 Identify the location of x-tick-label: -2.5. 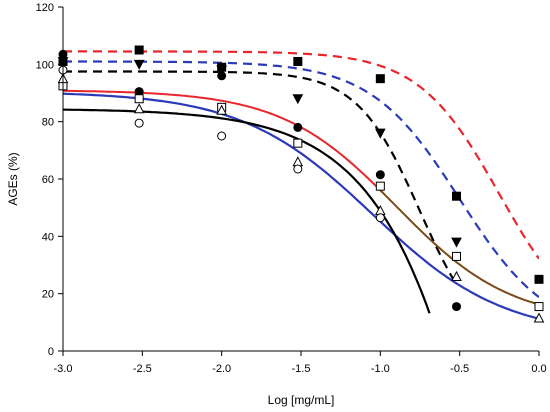
(142, 369).